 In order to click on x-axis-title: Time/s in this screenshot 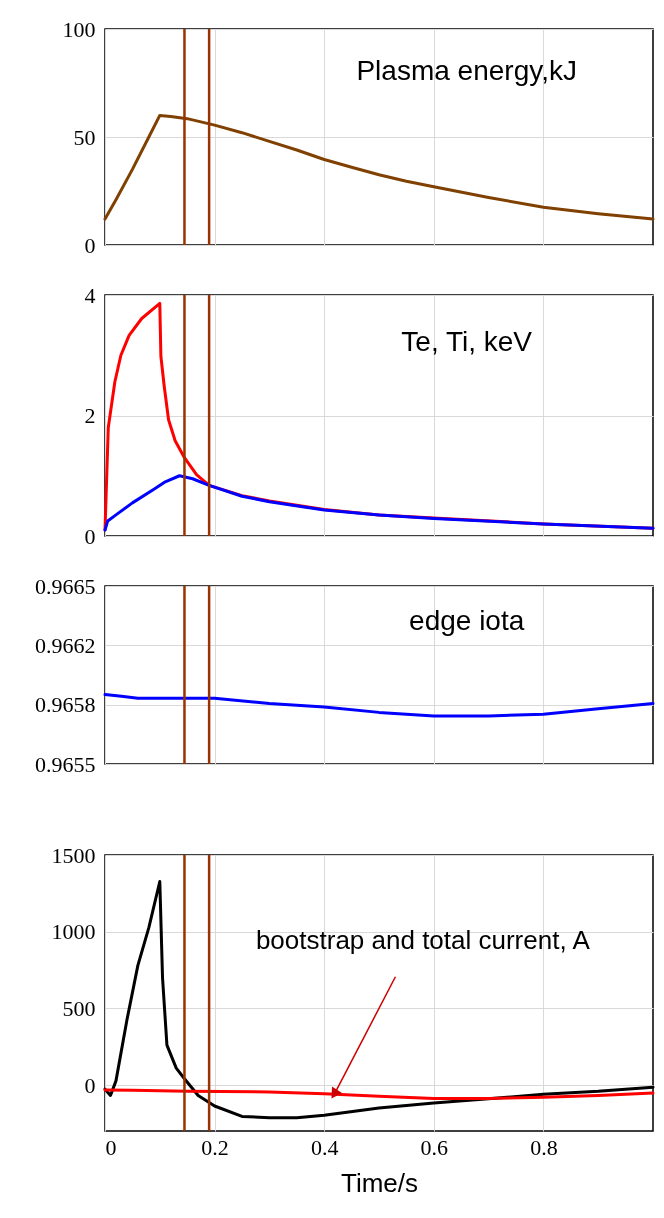, I will do `click(379, 1182)`.